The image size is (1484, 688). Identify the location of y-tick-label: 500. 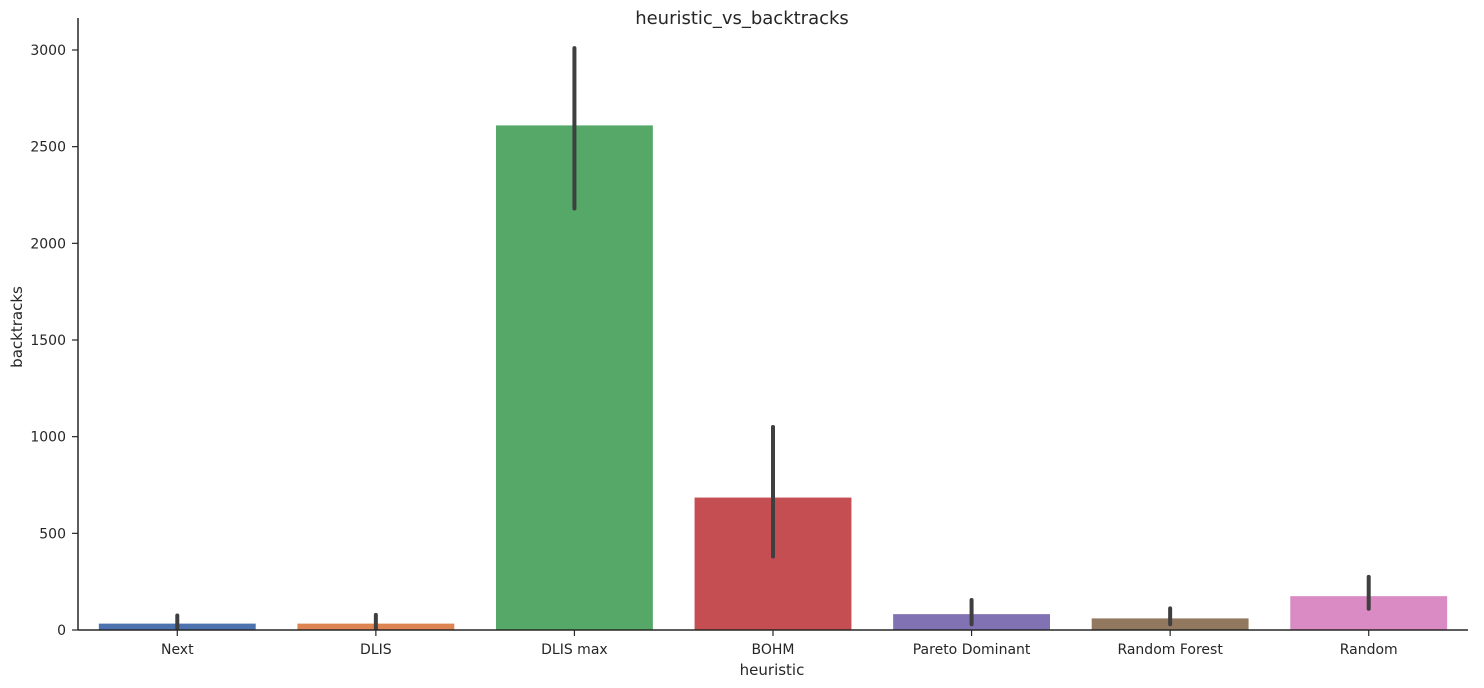
(52, 534).